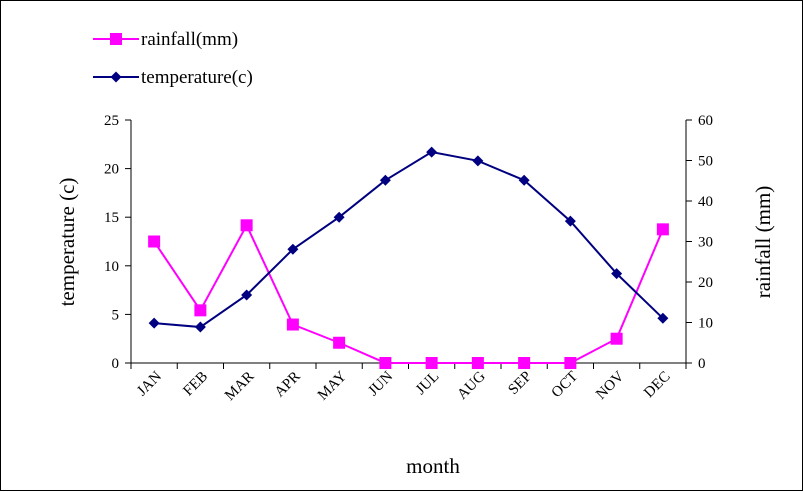 The width and height of the screenshot is (803, 492). What do you see at coordinates (239, 386) in the screenshot?
I see `x-tick-label: MAR` at bounding box center [239, 386].